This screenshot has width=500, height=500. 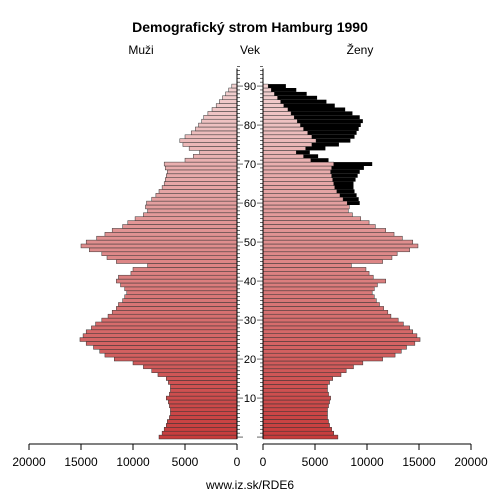 I want to click on left-axis-tick-label: 0, so click(x=237, y=462).